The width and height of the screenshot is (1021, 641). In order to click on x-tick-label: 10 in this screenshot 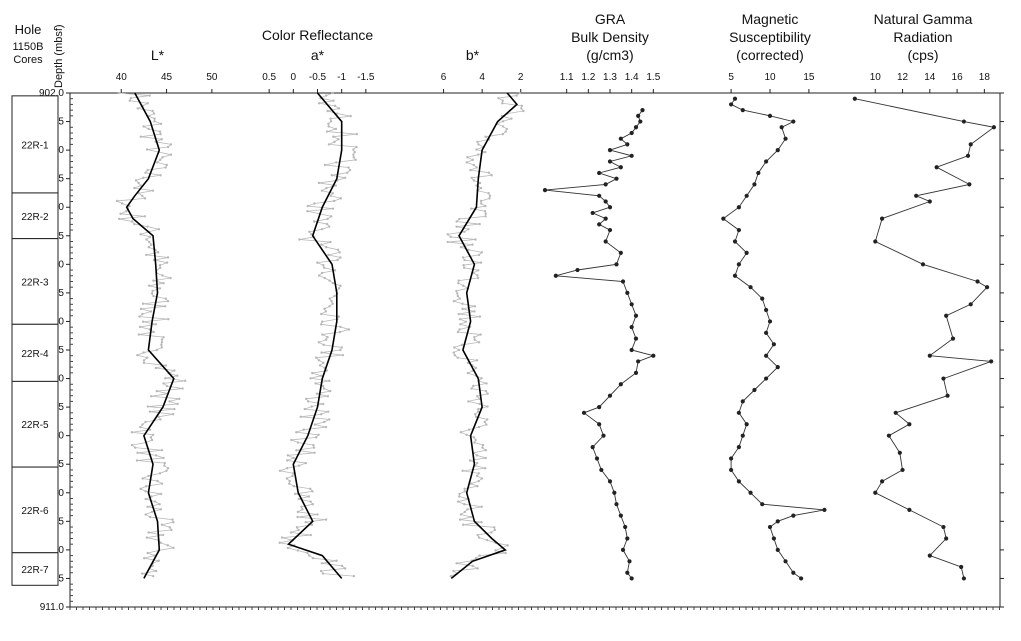, I will do `click(876, 77)`.